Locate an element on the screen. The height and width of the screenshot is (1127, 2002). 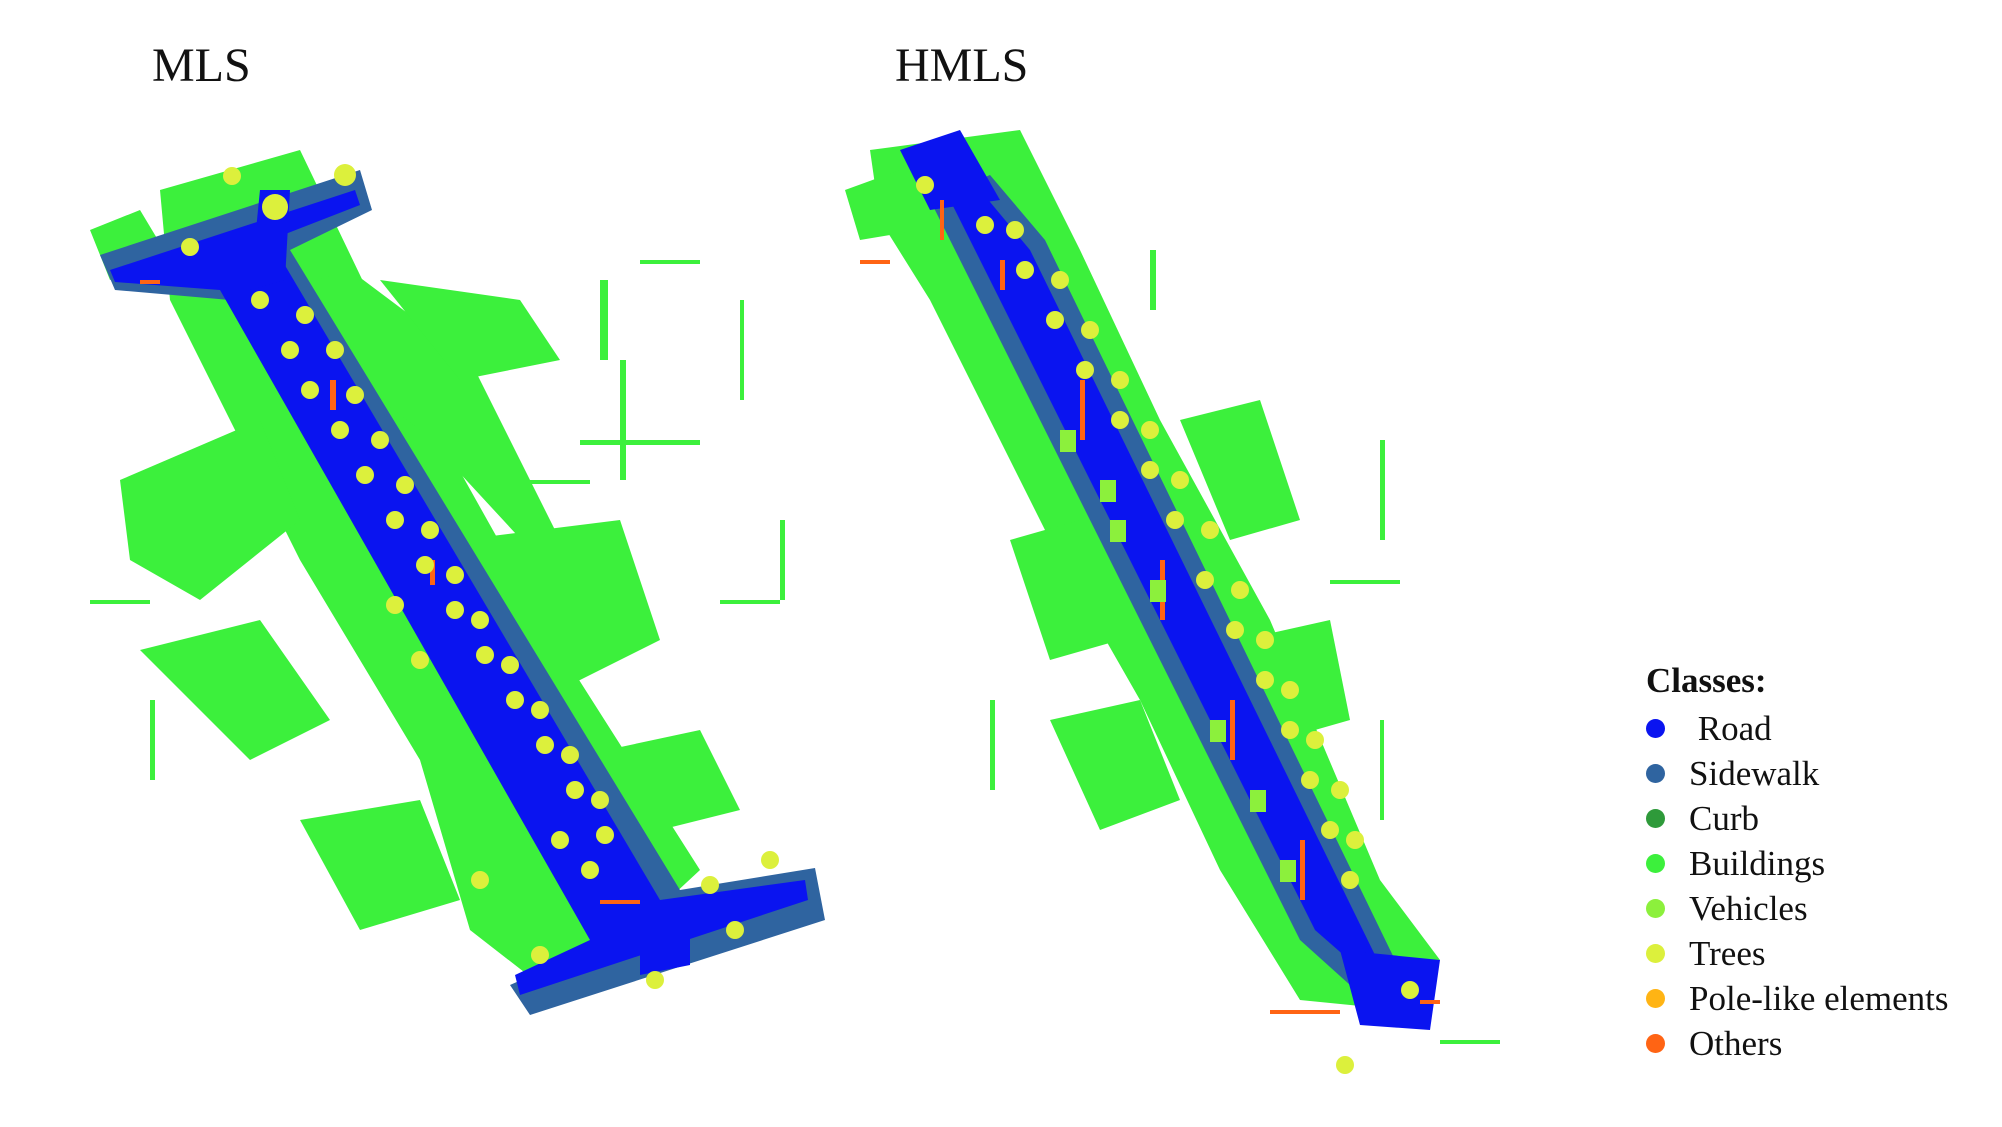
hmls-vehicles-points is located at coordinates (1178, 656).